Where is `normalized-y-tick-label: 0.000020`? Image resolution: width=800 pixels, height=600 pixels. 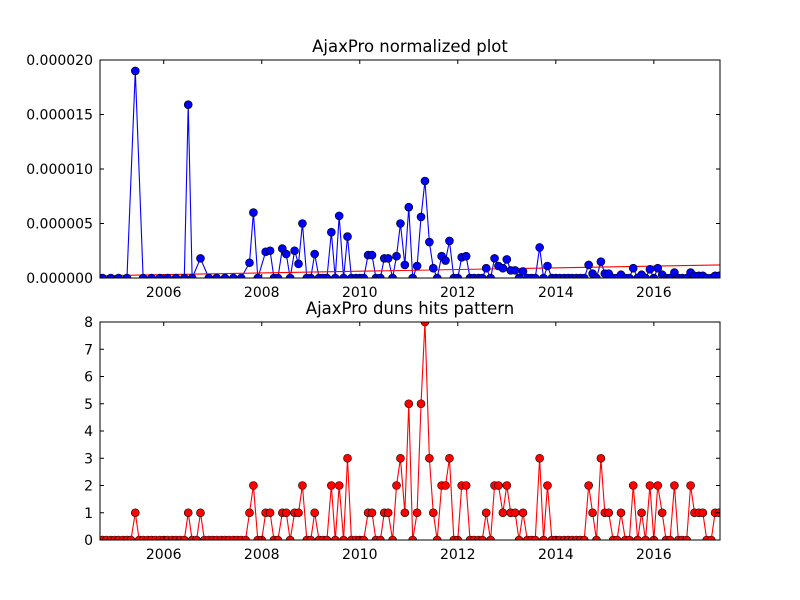
normalized-y-tick-label: 0.000020 is located at coordinates (59, 61).